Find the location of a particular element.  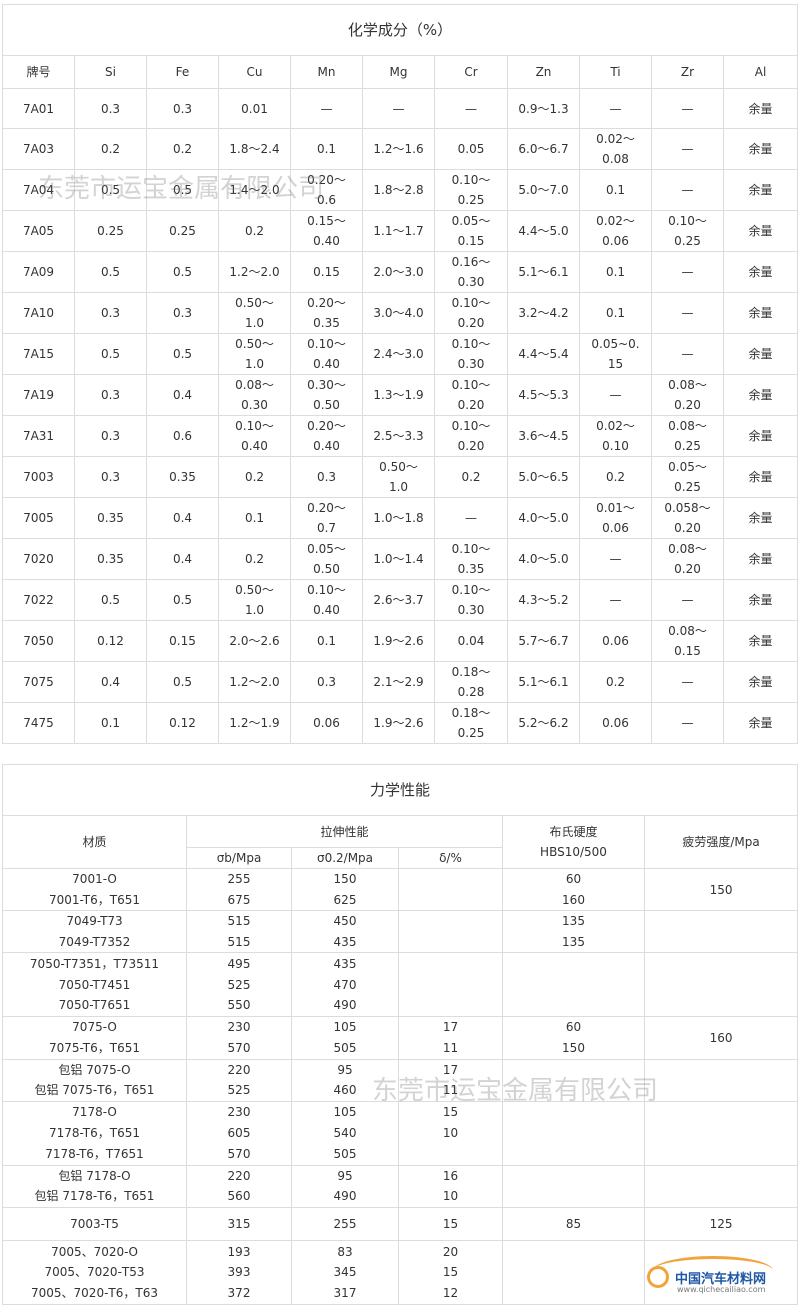

cell-line: 15 is located at coordinates (450, 1223).